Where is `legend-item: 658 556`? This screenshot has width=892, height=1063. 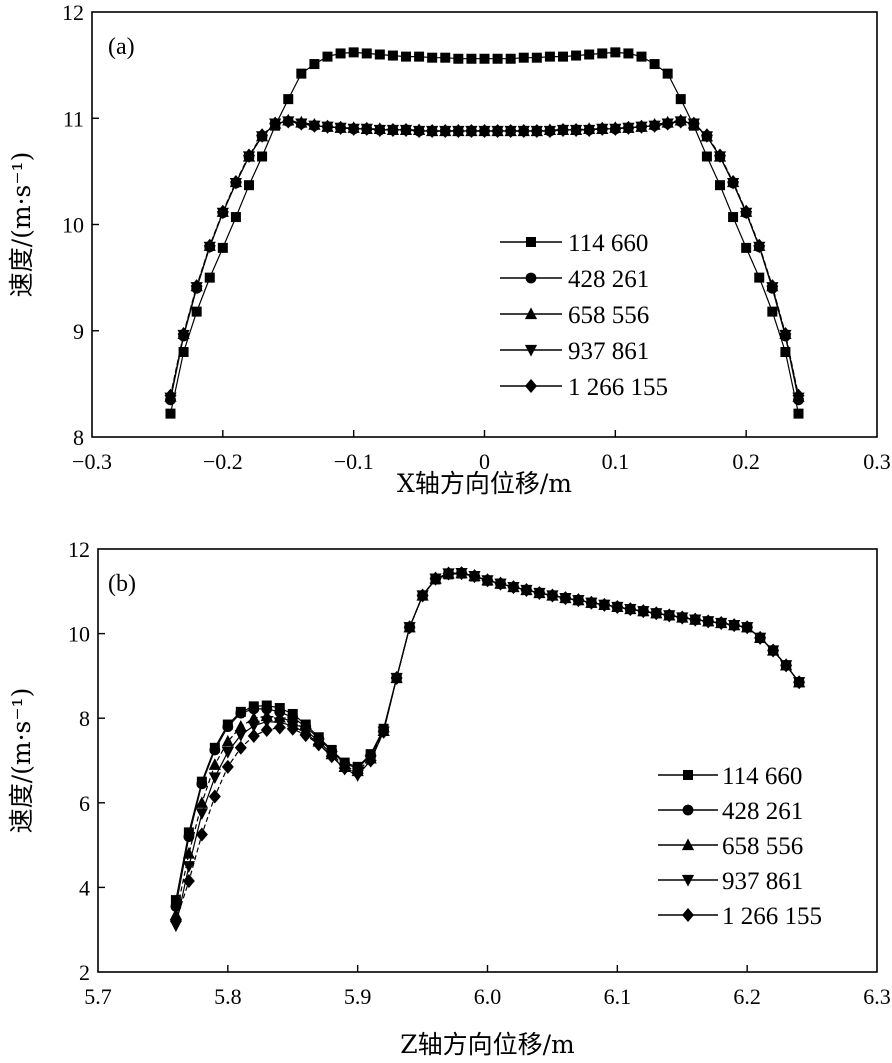
legend-item: 658 556 is located at coordinates (574, 315).